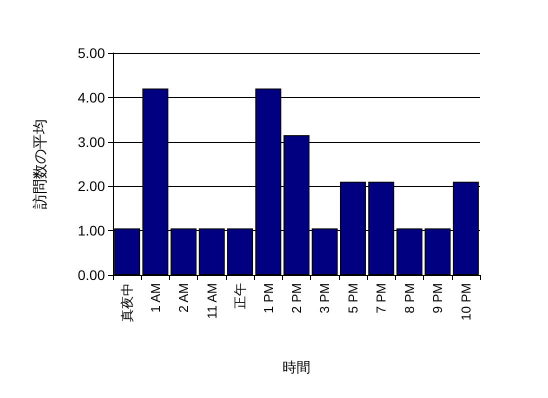 The width and height of the screenshot is (548, 398). Describe the element at coordinates (92, 97) in the screenshot. I see `y-tick-label: 4.00` at that location.